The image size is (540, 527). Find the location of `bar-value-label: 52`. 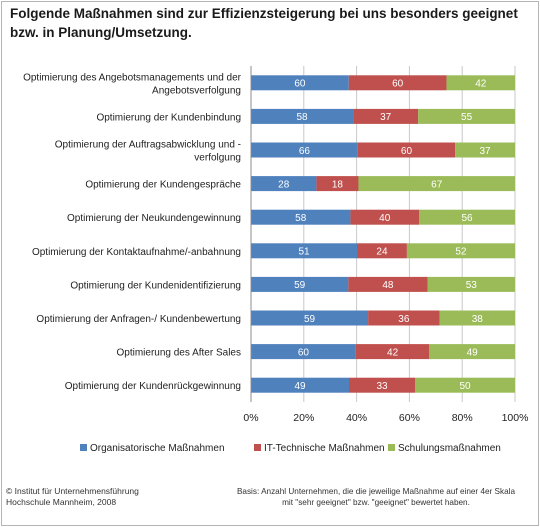

bar-value-label: 52 is located at coordinates (461, 252).